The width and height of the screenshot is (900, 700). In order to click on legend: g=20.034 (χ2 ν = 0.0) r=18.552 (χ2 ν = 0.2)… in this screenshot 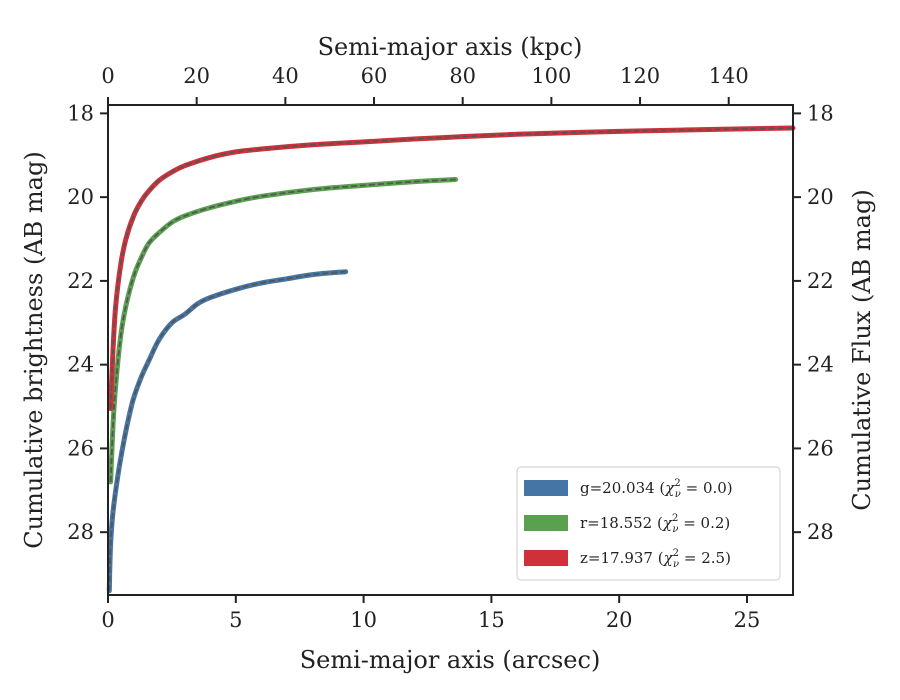, I will do `click(648, 523)`.